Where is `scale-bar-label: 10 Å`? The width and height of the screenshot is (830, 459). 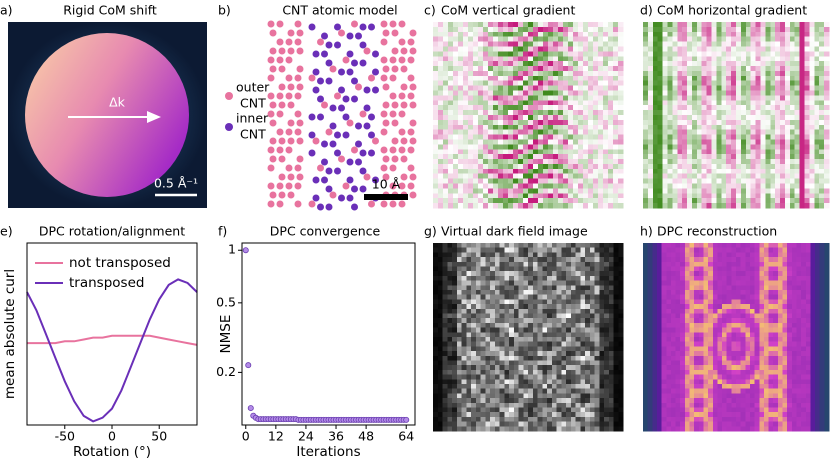
scale-bar-label: 10 Å is located at coordinates (386, 184).